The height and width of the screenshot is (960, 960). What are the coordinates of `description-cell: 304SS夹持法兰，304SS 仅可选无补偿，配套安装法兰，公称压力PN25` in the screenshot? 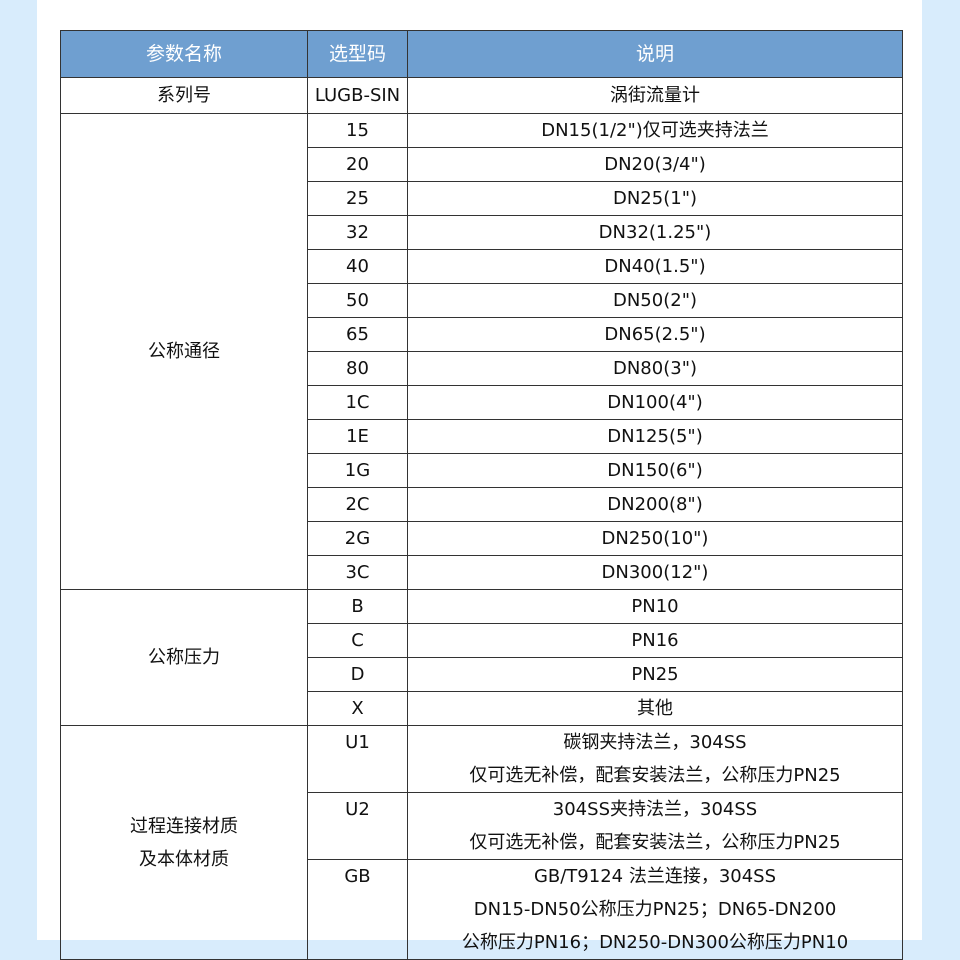 It's located at (655, 826).